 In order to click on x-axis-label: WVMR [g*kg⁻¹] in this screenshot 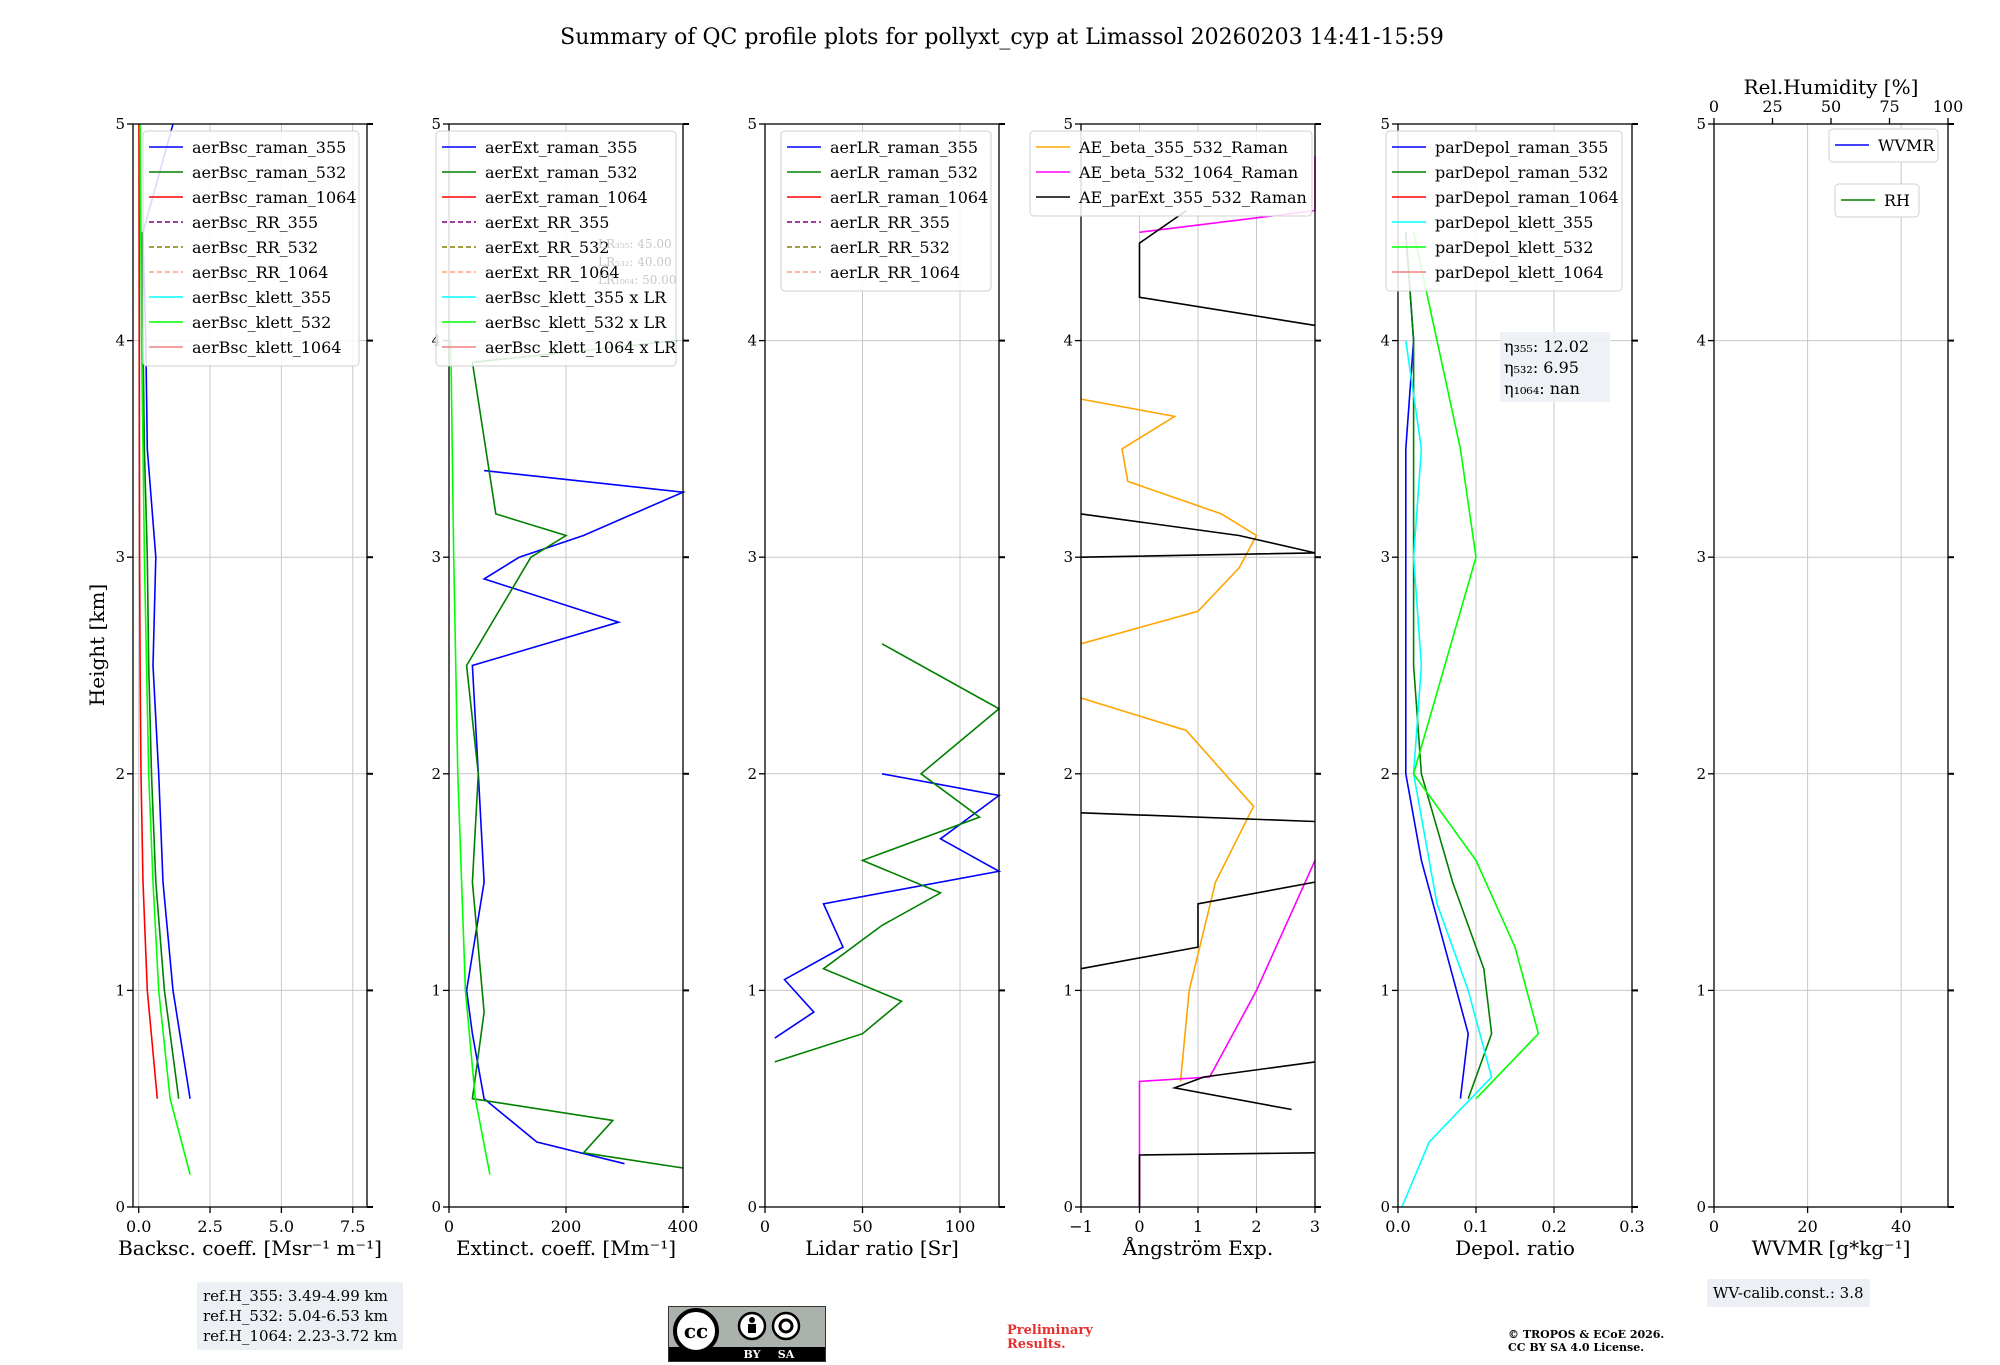, I will do `click(1831, 1248)`.